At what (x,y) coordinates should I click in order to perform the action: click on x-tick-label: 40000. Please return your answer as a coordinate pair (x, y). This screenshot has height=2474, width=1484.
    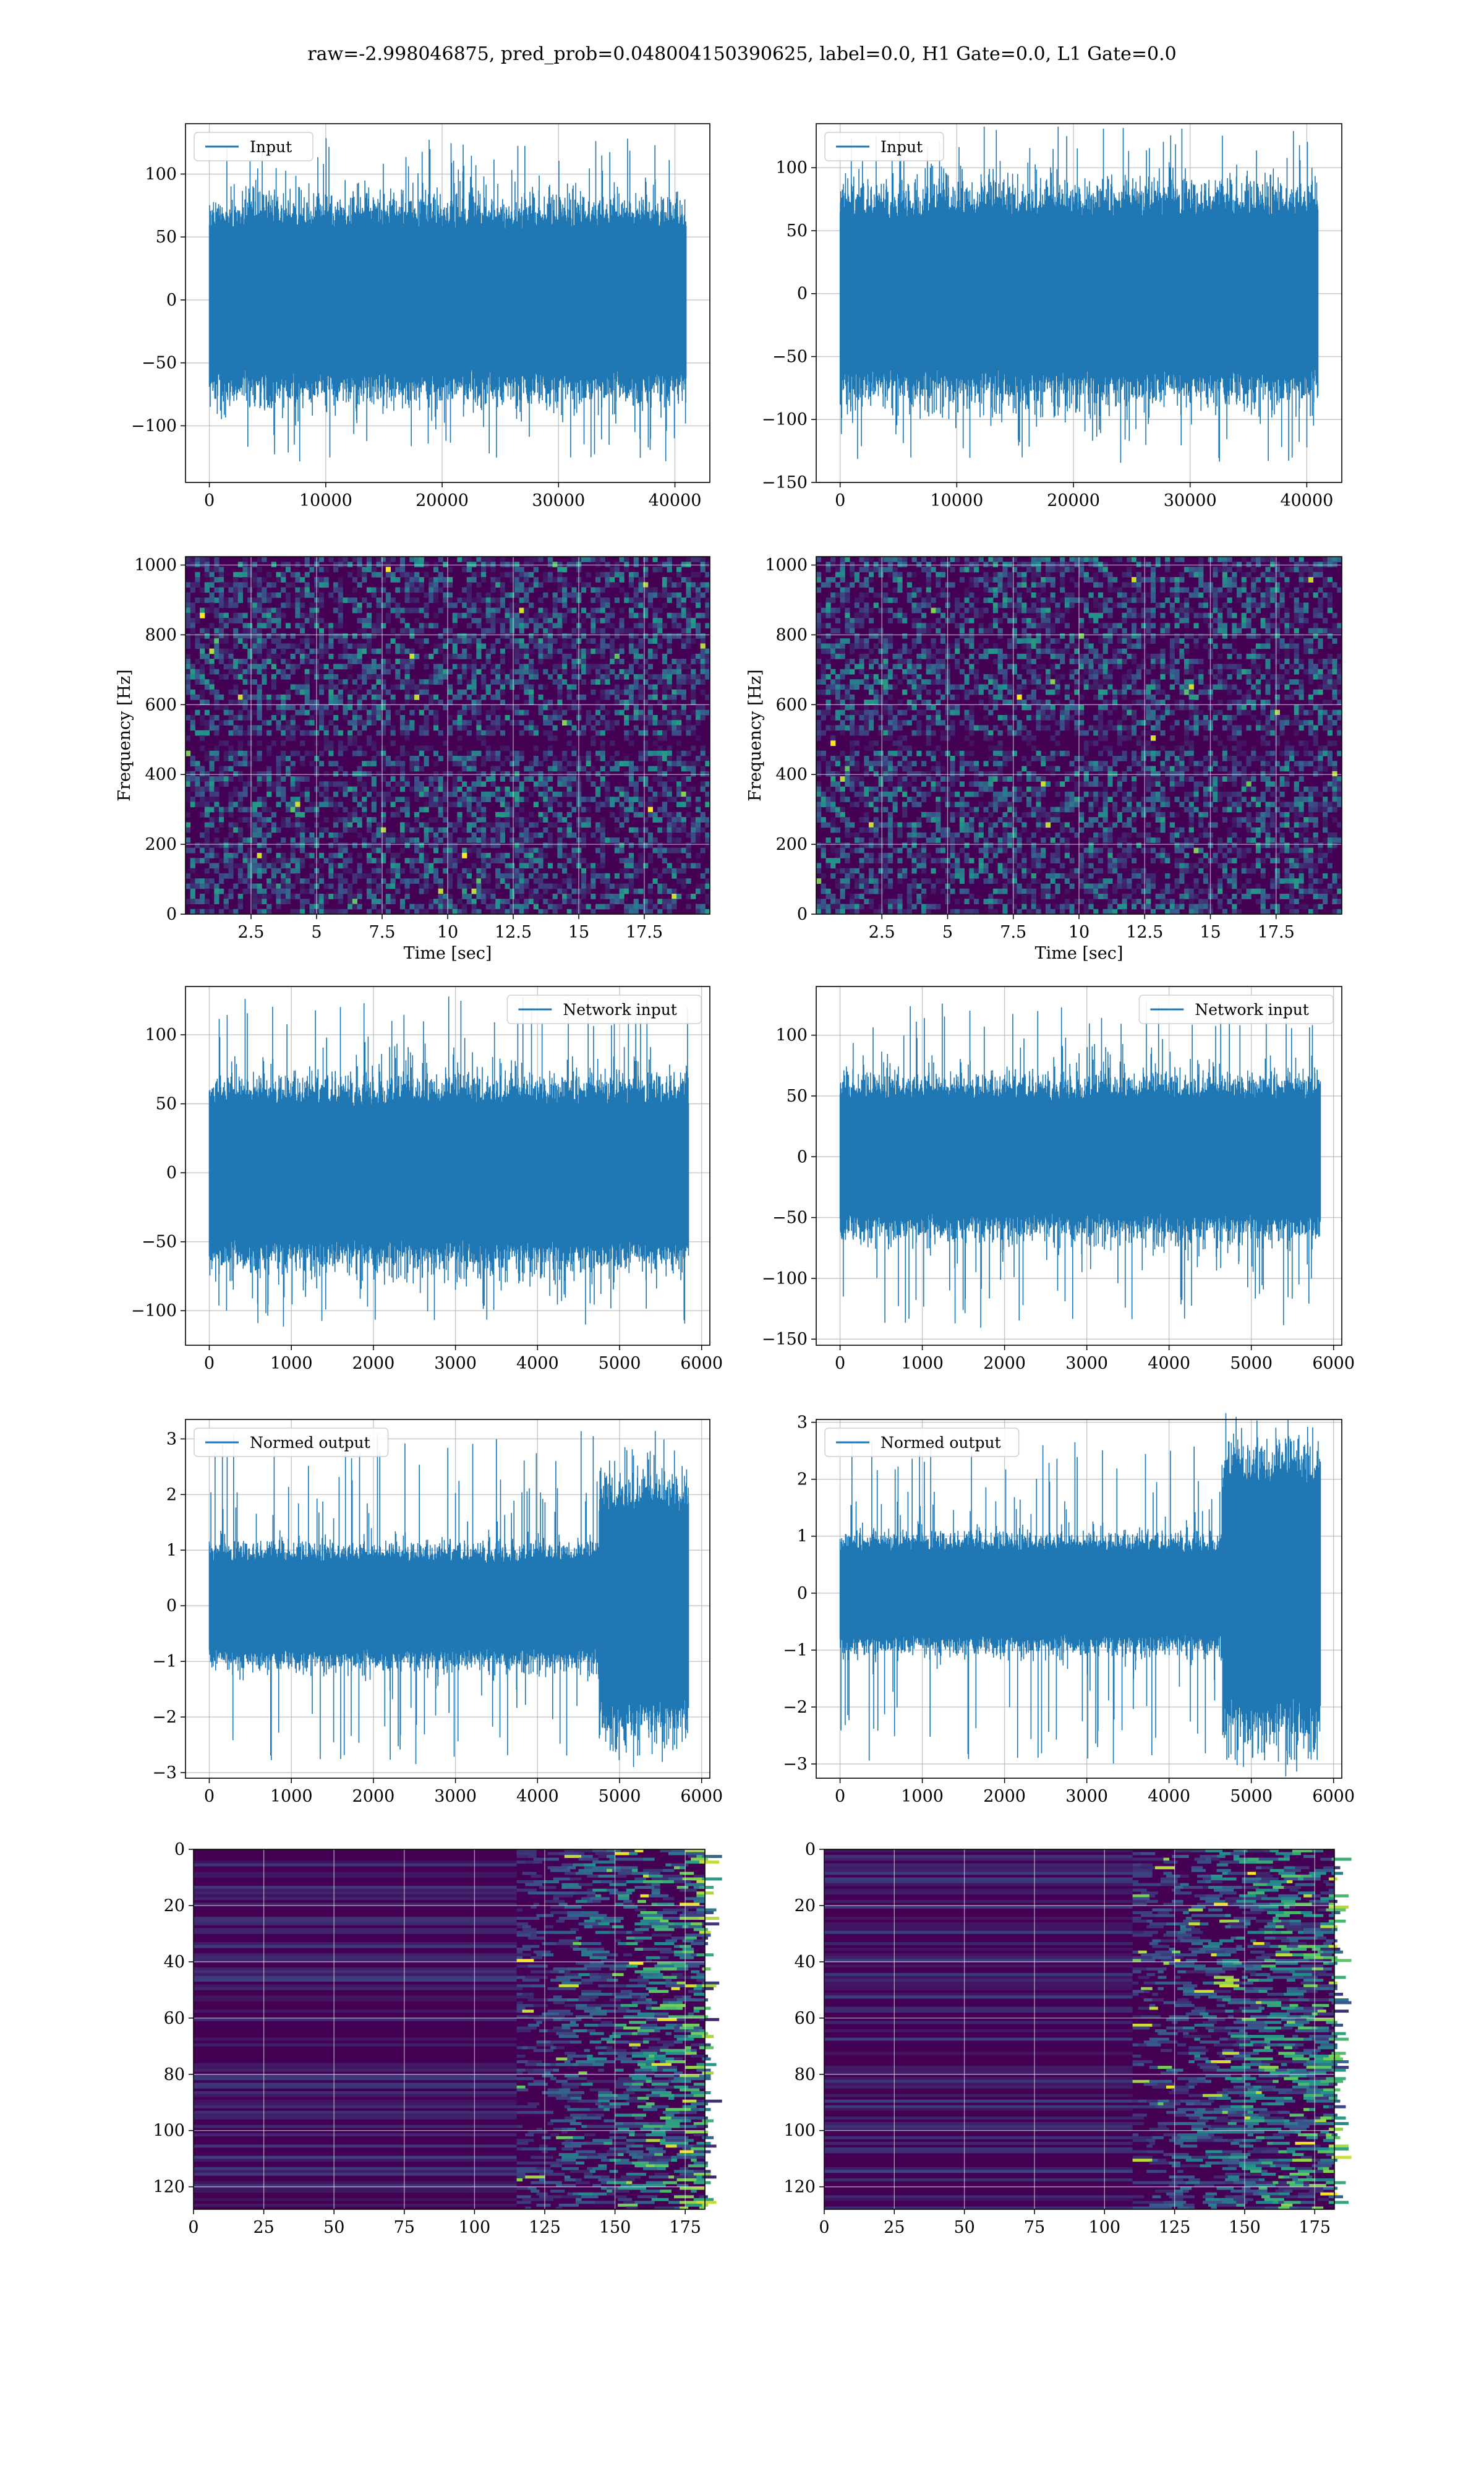
    Looking at the image, I should click on (1306, 500).